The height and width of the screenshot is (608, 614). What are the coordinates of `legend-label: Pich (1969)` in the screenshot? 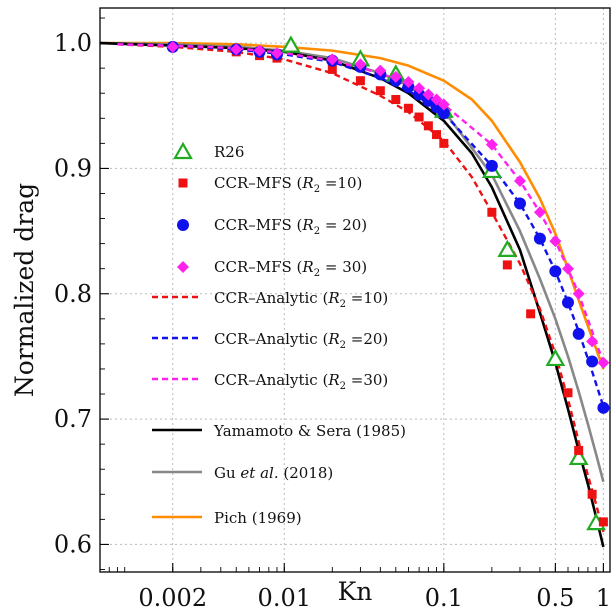 It's located at (258, 518).